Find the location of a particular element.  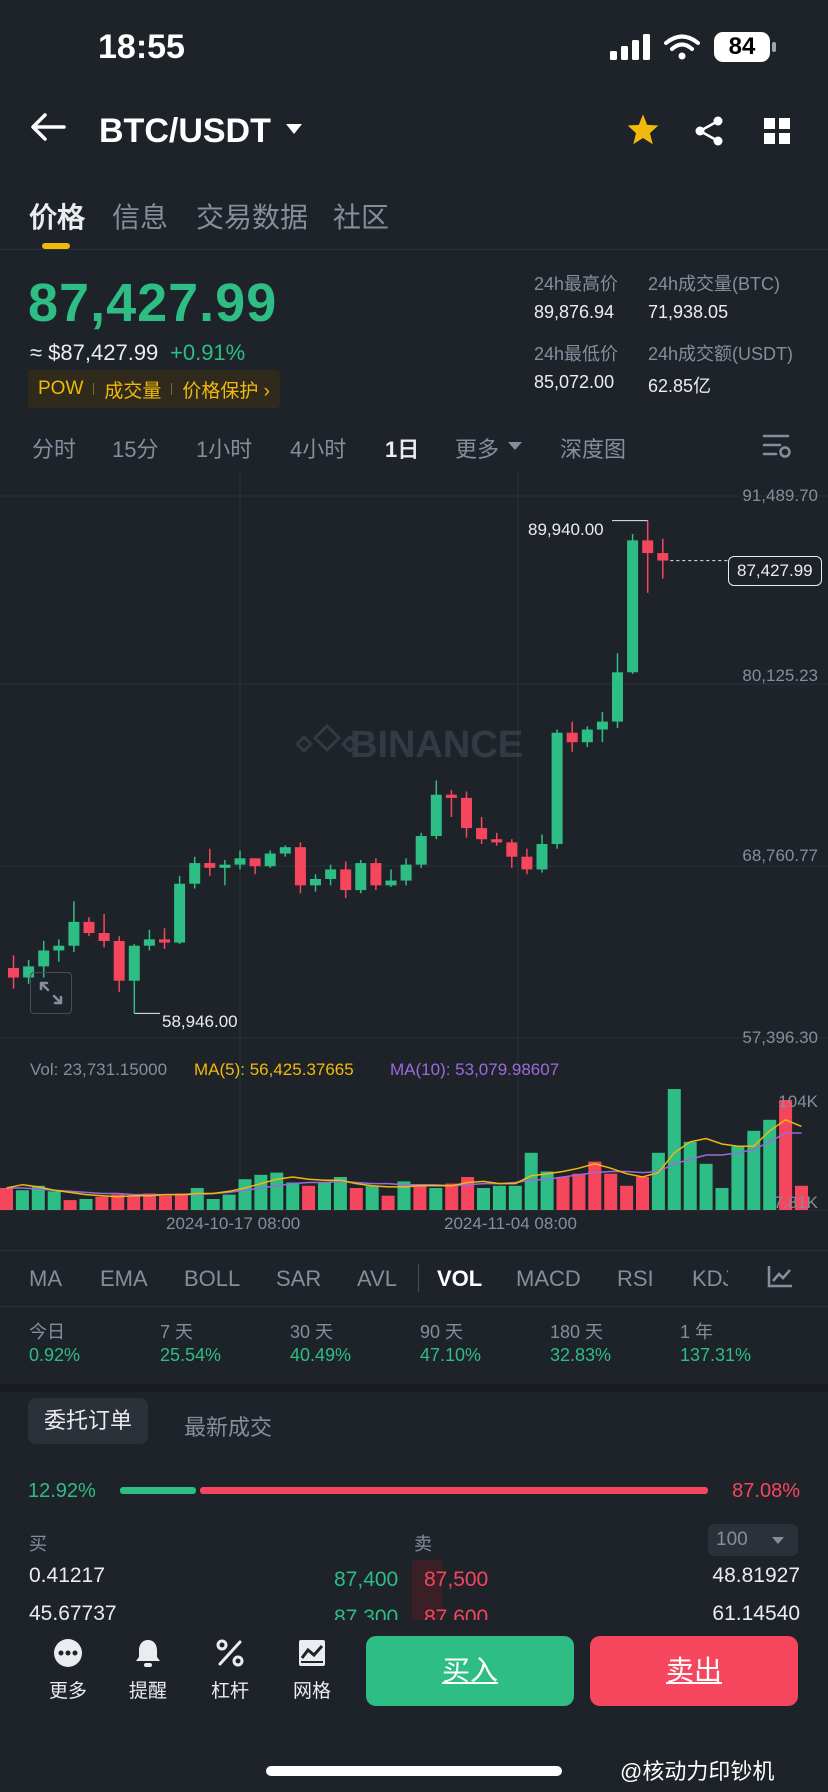

share-icon is located at coordinates (709, 131).